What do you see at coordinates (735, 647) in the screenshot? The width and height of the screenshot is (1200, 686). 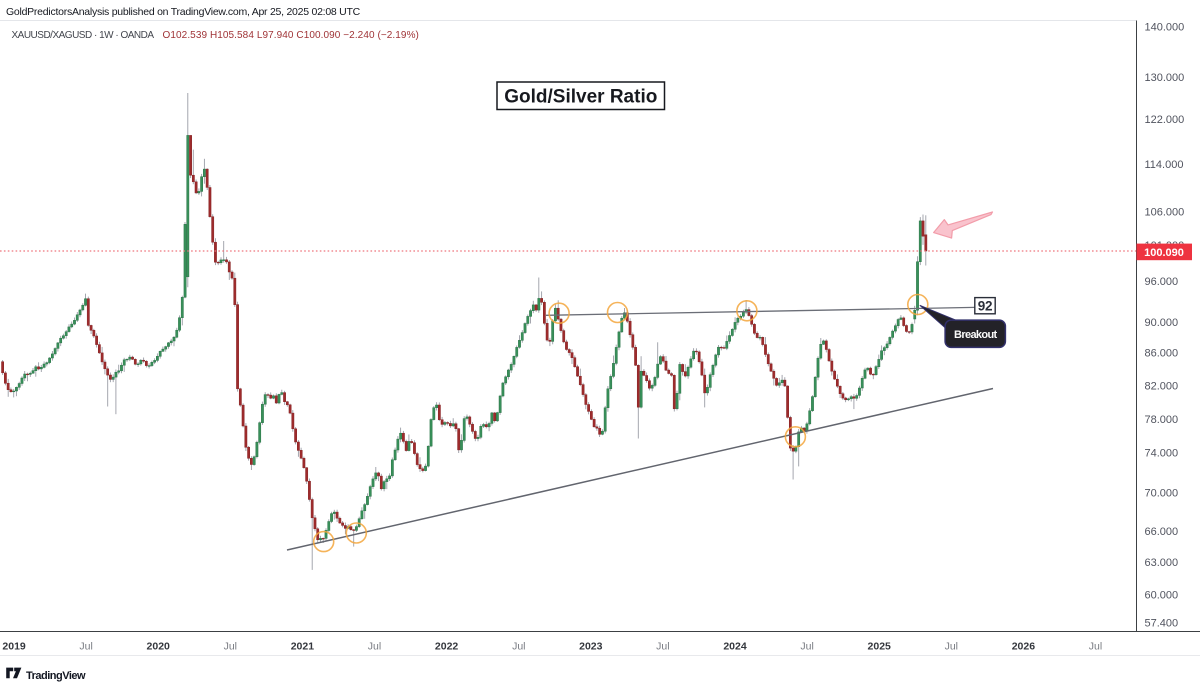 I see `svg-text: 2024` at bounding box center [735, 647].